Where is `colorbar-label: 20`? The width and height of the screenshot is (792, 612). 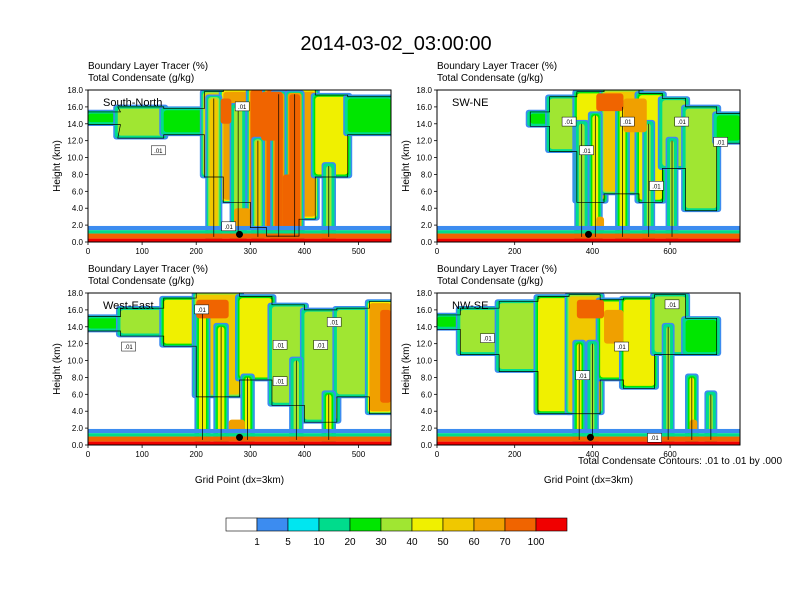 colorbar-label: 20 is located at coordinates (350, 542).